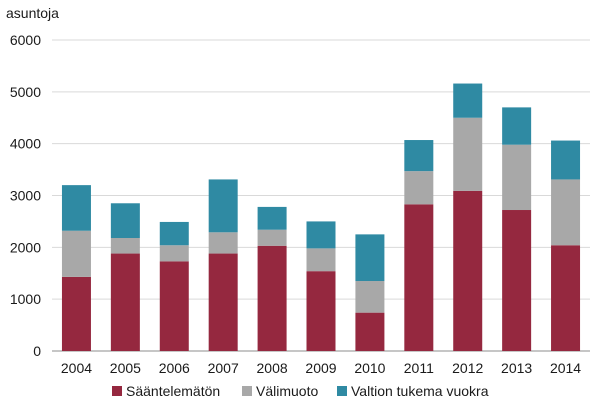 The height and width of the screenshot is (415, 601). I want to click on x-tick-label: 2004, so click(76, 368).